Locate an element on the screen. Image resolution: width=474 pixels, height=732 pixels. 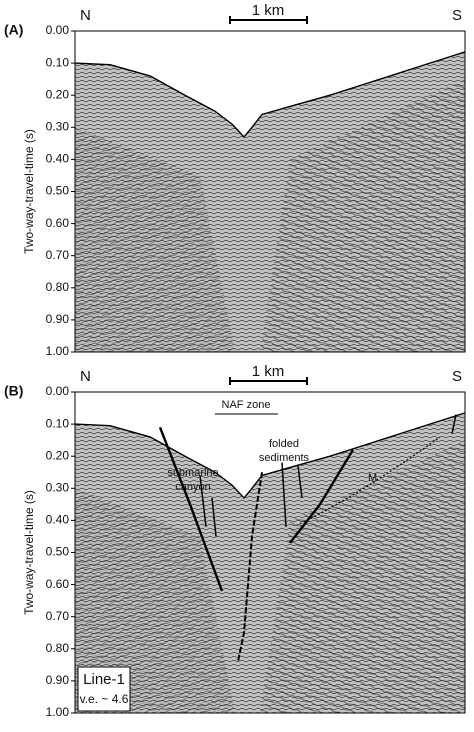
annotation: folded is located at coordinates (284, 444).